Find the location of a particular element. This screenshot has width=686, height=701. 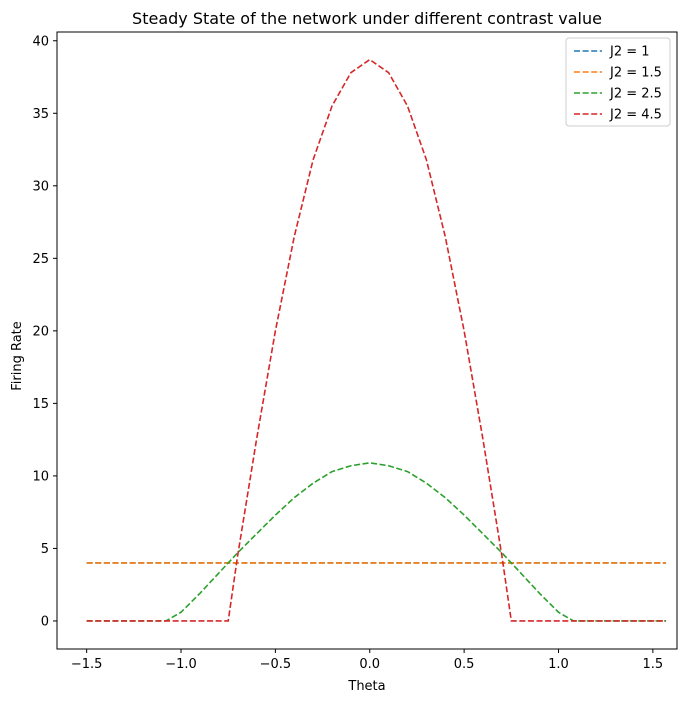

x-tick-label: 0.0 is located at coordinates (369, 664).